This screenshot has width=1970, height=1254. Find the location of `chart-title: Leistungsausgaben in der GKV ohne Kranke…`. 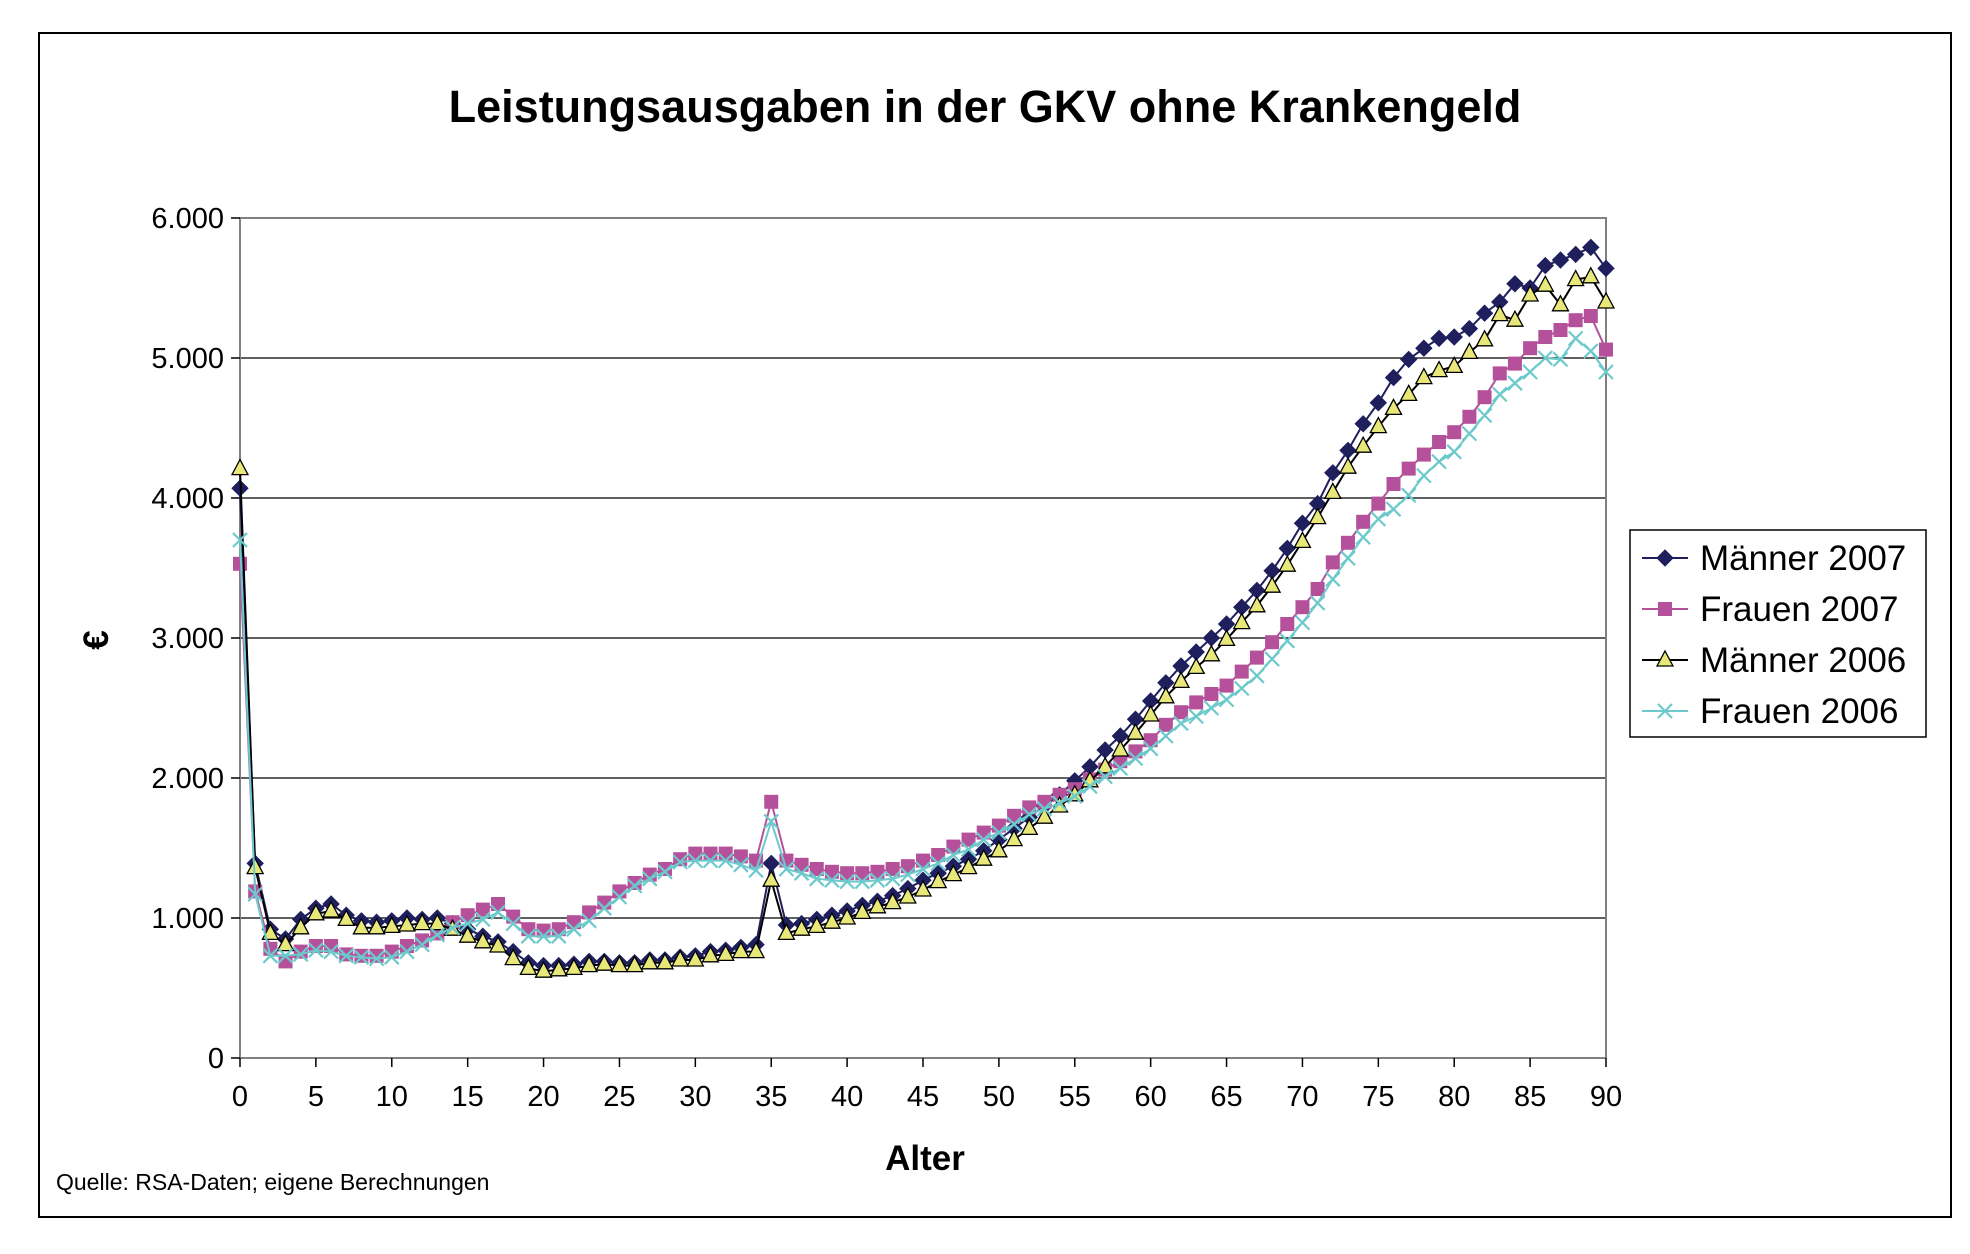

chart-title: Leistungsausgaben in der GKV ohne Kranke… is located at coordinates (985, 106).